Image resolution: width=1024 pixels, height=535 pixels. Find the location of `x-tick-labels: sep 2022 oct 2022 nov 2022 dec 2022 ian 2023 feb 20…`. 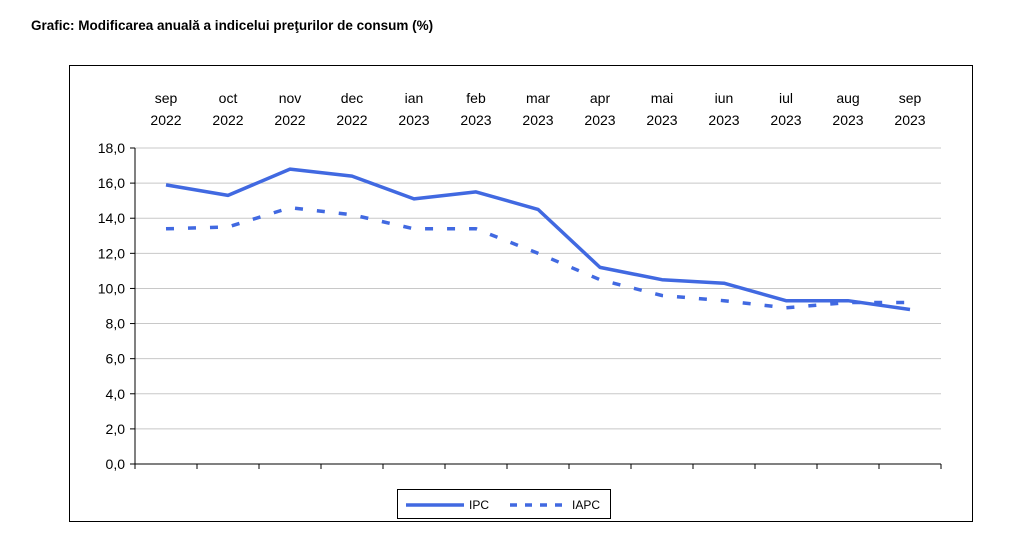

x-tick-labels: sep 2022 oct 2022 nov 2022 dec 2022 ian 2023 feb 20… is located at coordinates (537, 109).